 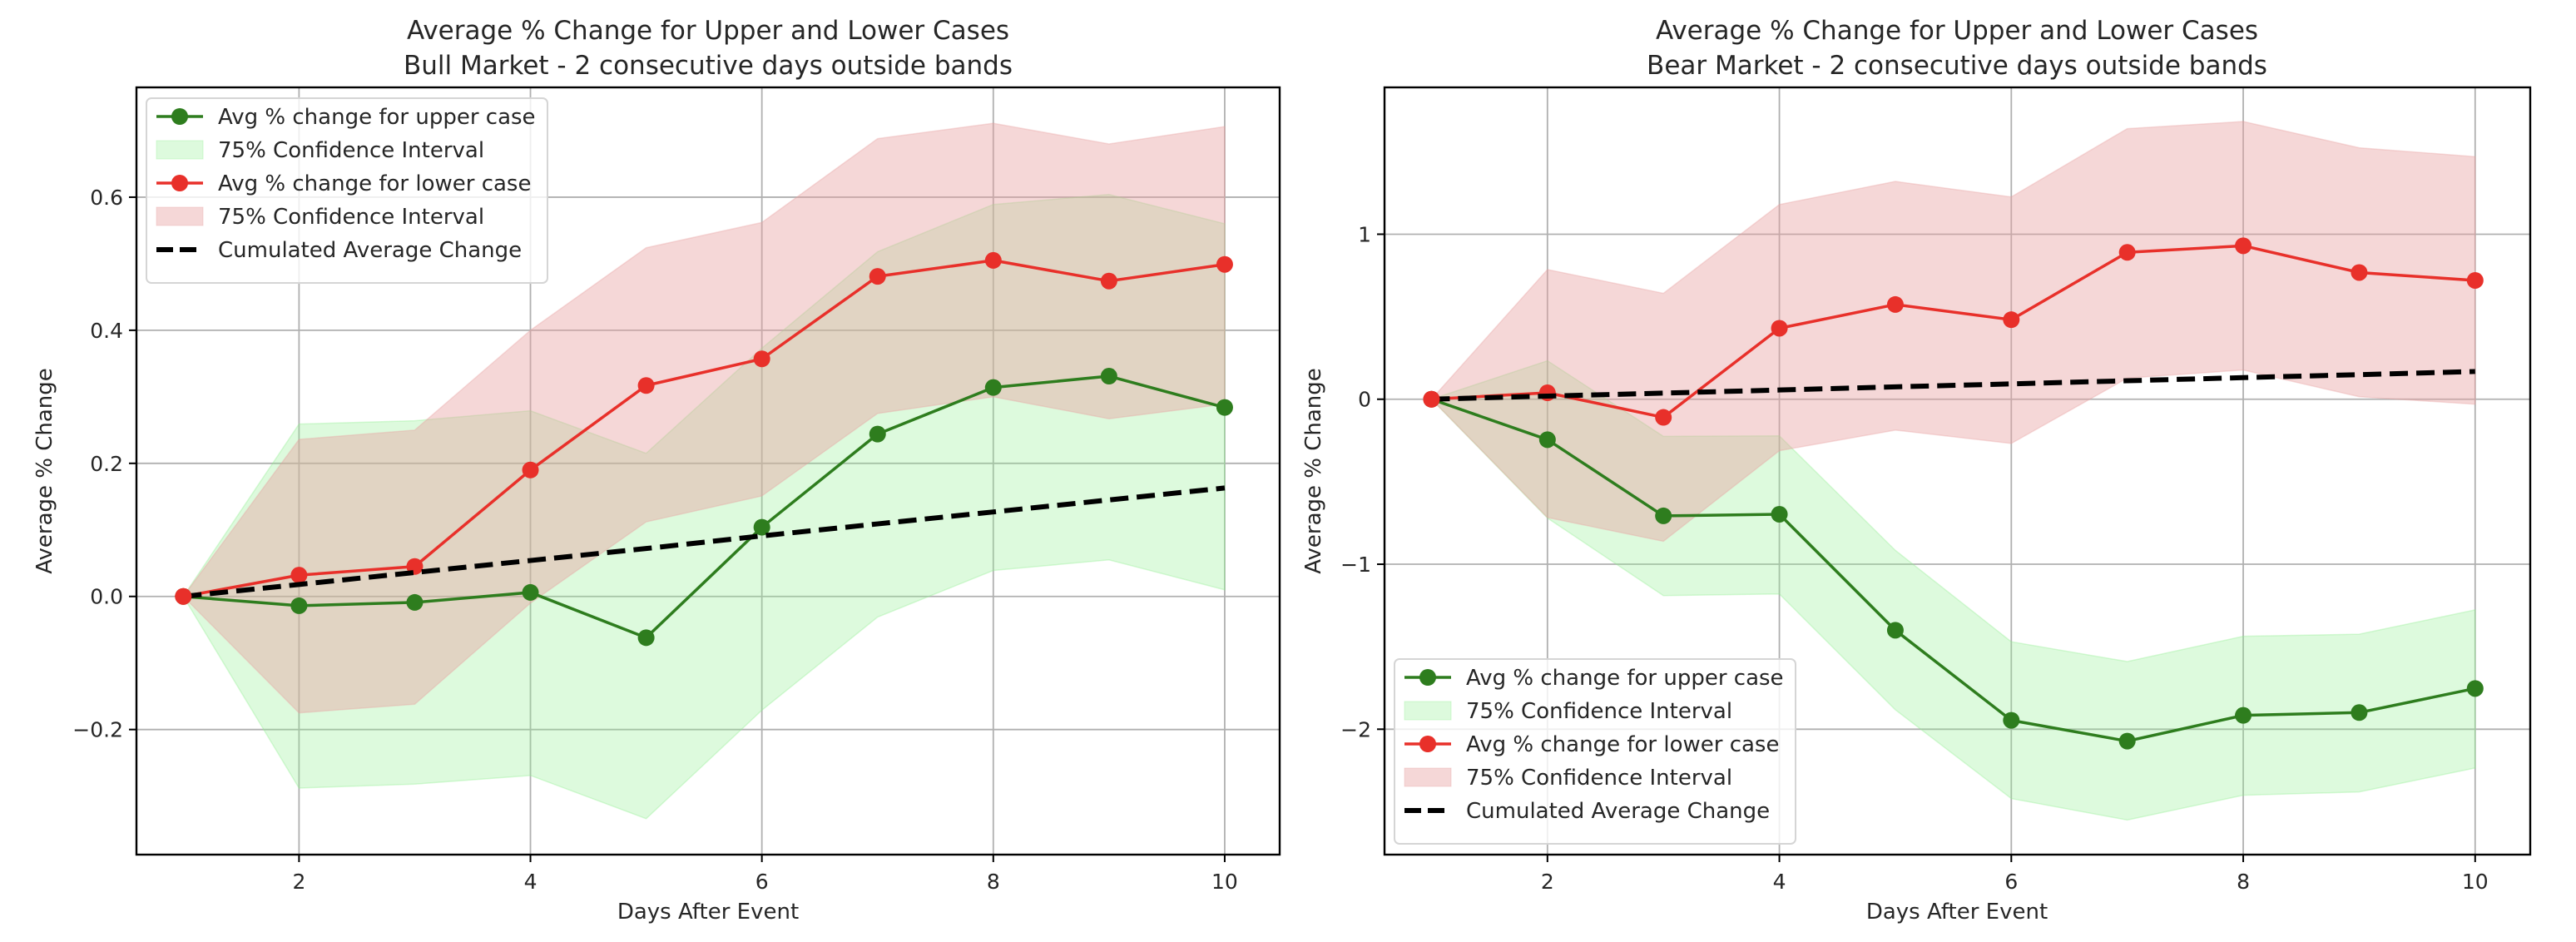 I want to click on lower-case-line, so click(x=704, y=428).